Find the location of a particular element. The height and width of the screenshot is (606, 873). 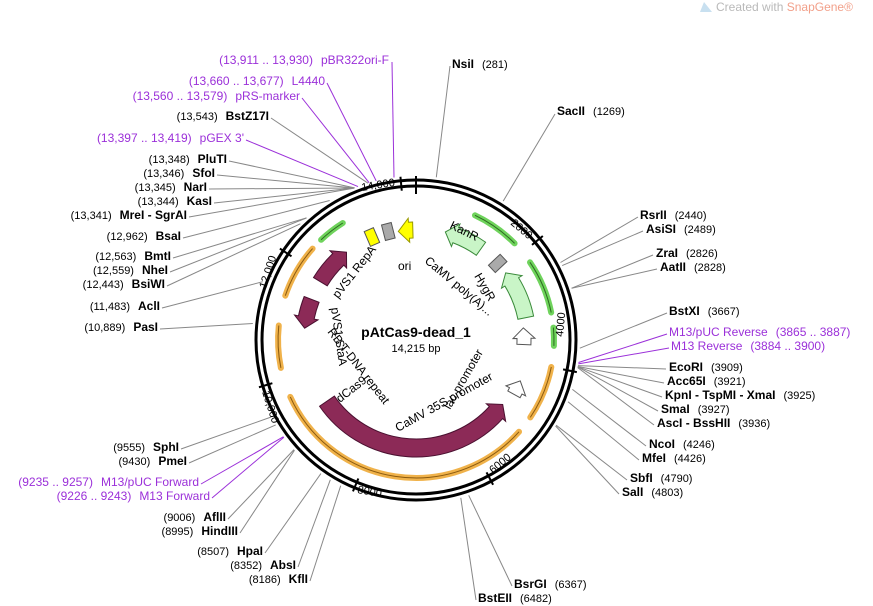

enzyme-bsrgi: BsrGI (6367) is located at coordinates (550, 584).